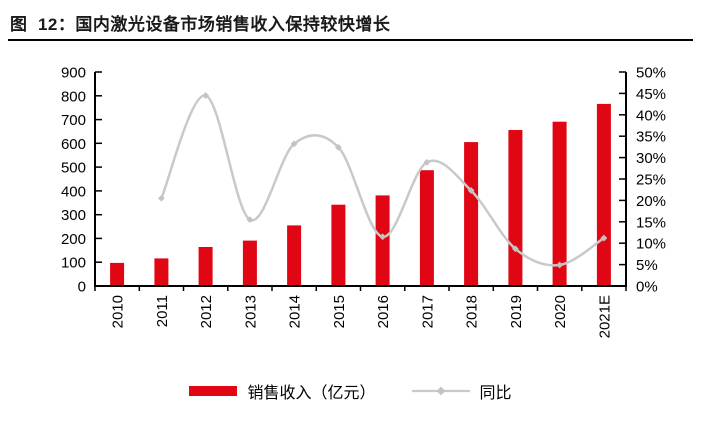 Image resolution: width=701 pixels, height=428 pixels. Describe the element at coordinates (118, 311) in the screenshot. I see `x-axis-category-label: 2010` at that location.